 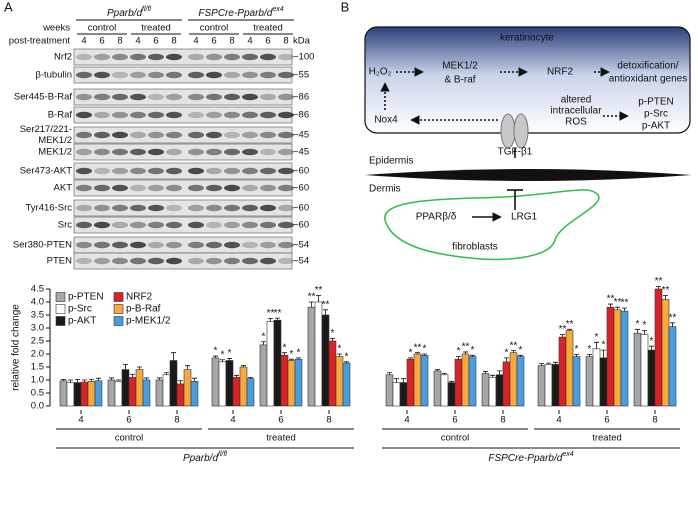 I want to click on legend-label: p-Src, so click(x=80, y=309).